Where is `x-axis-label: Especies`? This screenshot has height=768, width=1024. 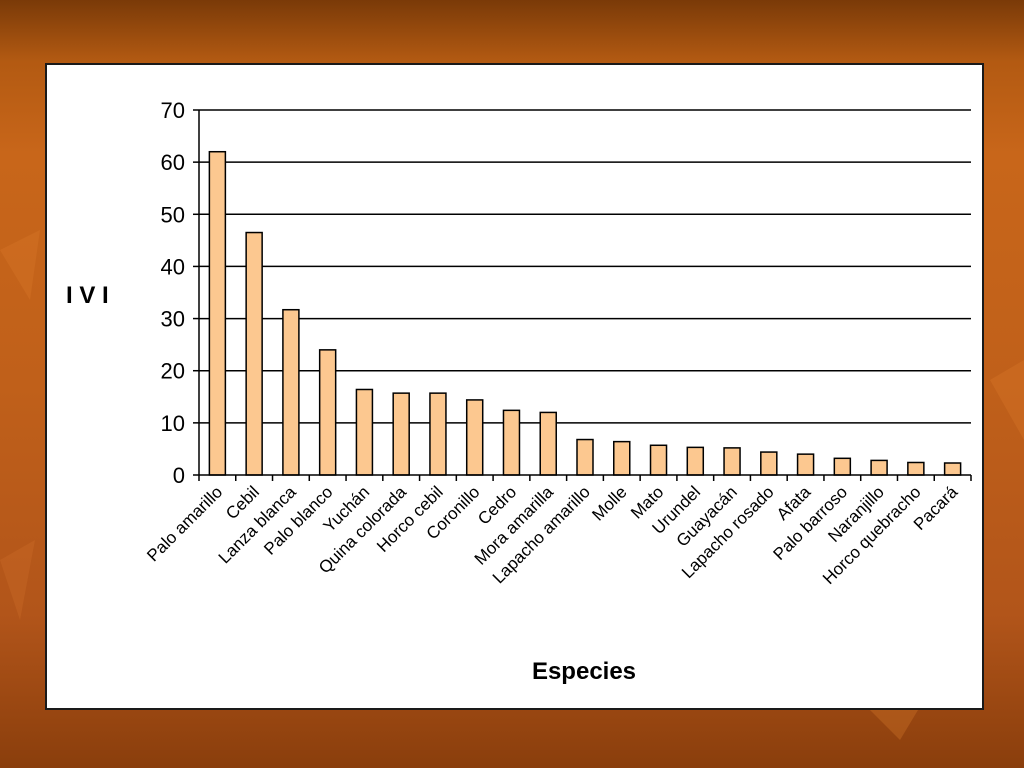
x-axis-label: Especies is located at coordinates (584, 671).